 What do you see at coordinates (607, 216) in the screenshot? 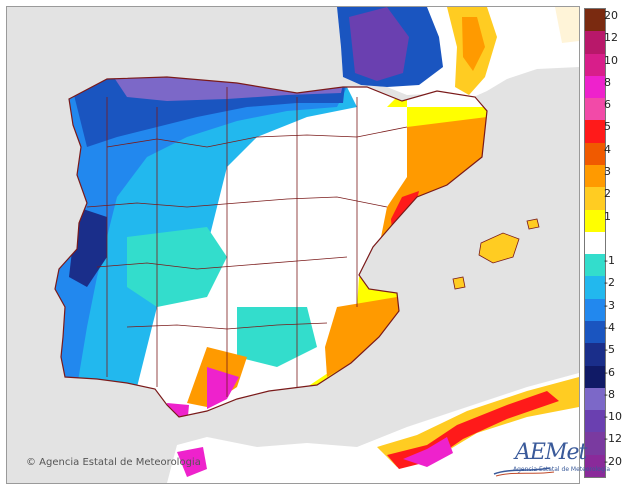
I see `legend-label: 1` at bounding box center [607, 216].